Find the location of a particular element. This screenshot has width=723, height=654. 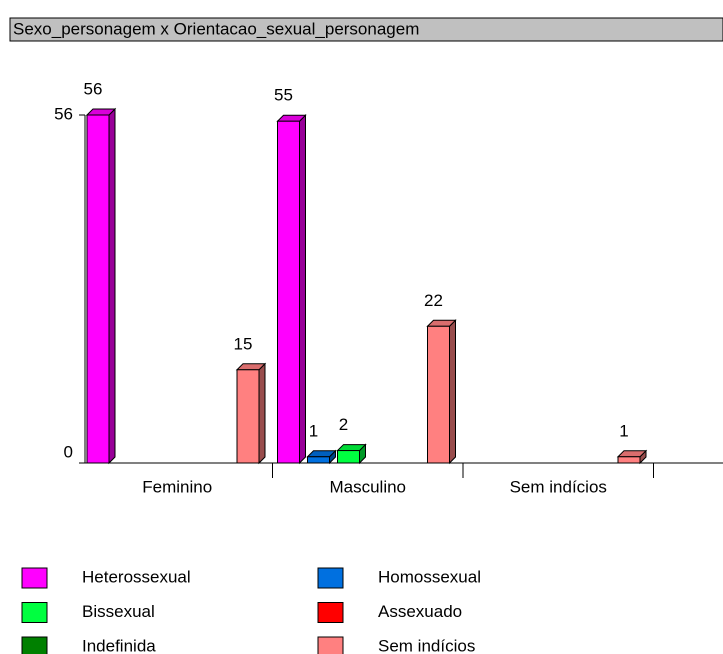

value-label: 15 is located at coordinates (243, 343).